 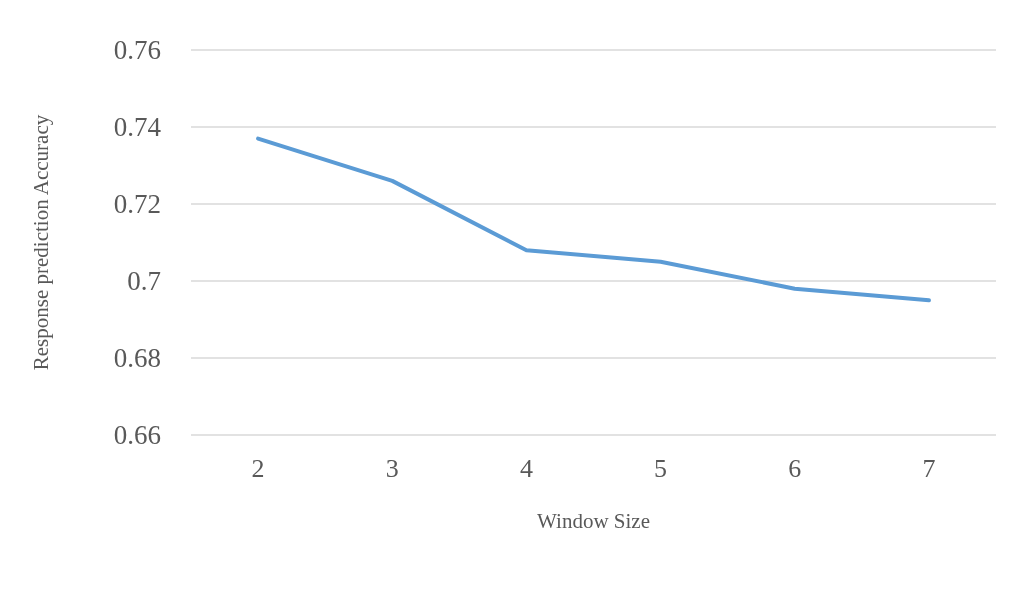 What do you see at coordinates (593, 520) in the screenshot?
I see `x-axis-title: Window Size` at bounding box center [593, 520].